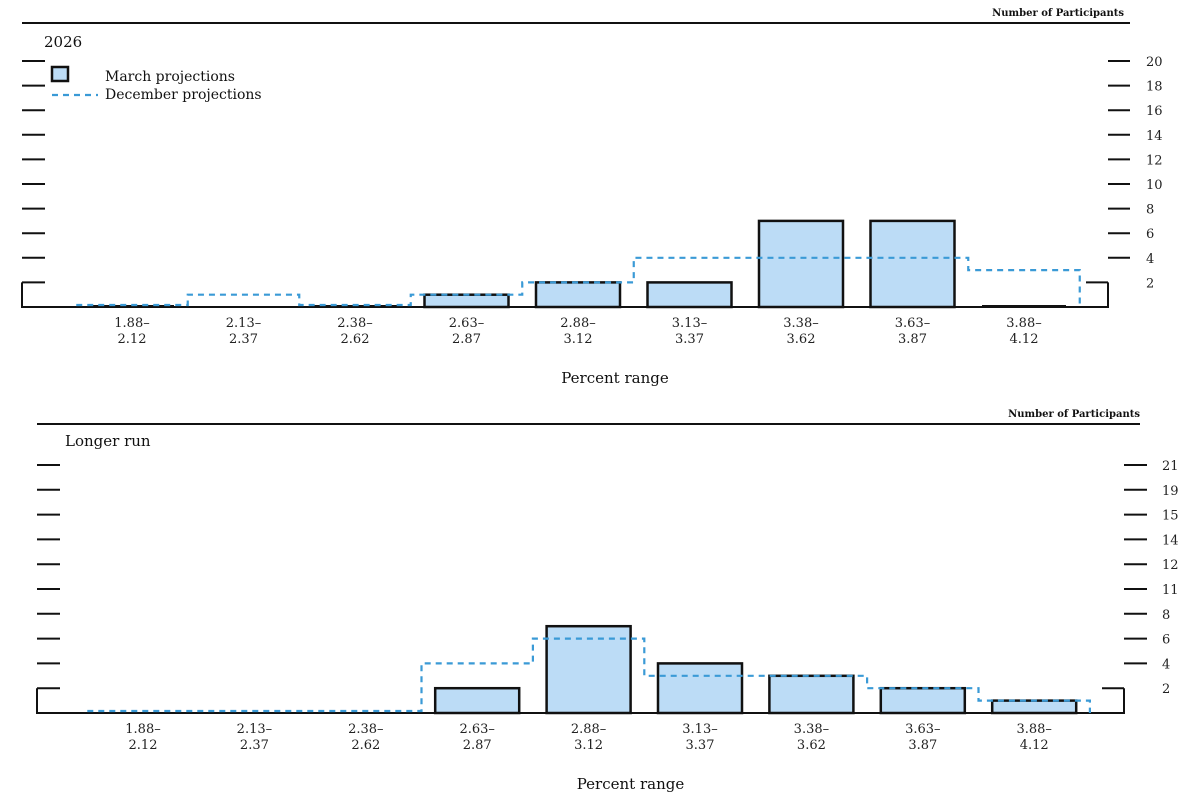 The width and height of the screenshot is (1192, 795). What do you see at coordinates (466, 323) in the screenshot?
I see `panel1-category-label: 2.63–` at bounding box center [466, 323].